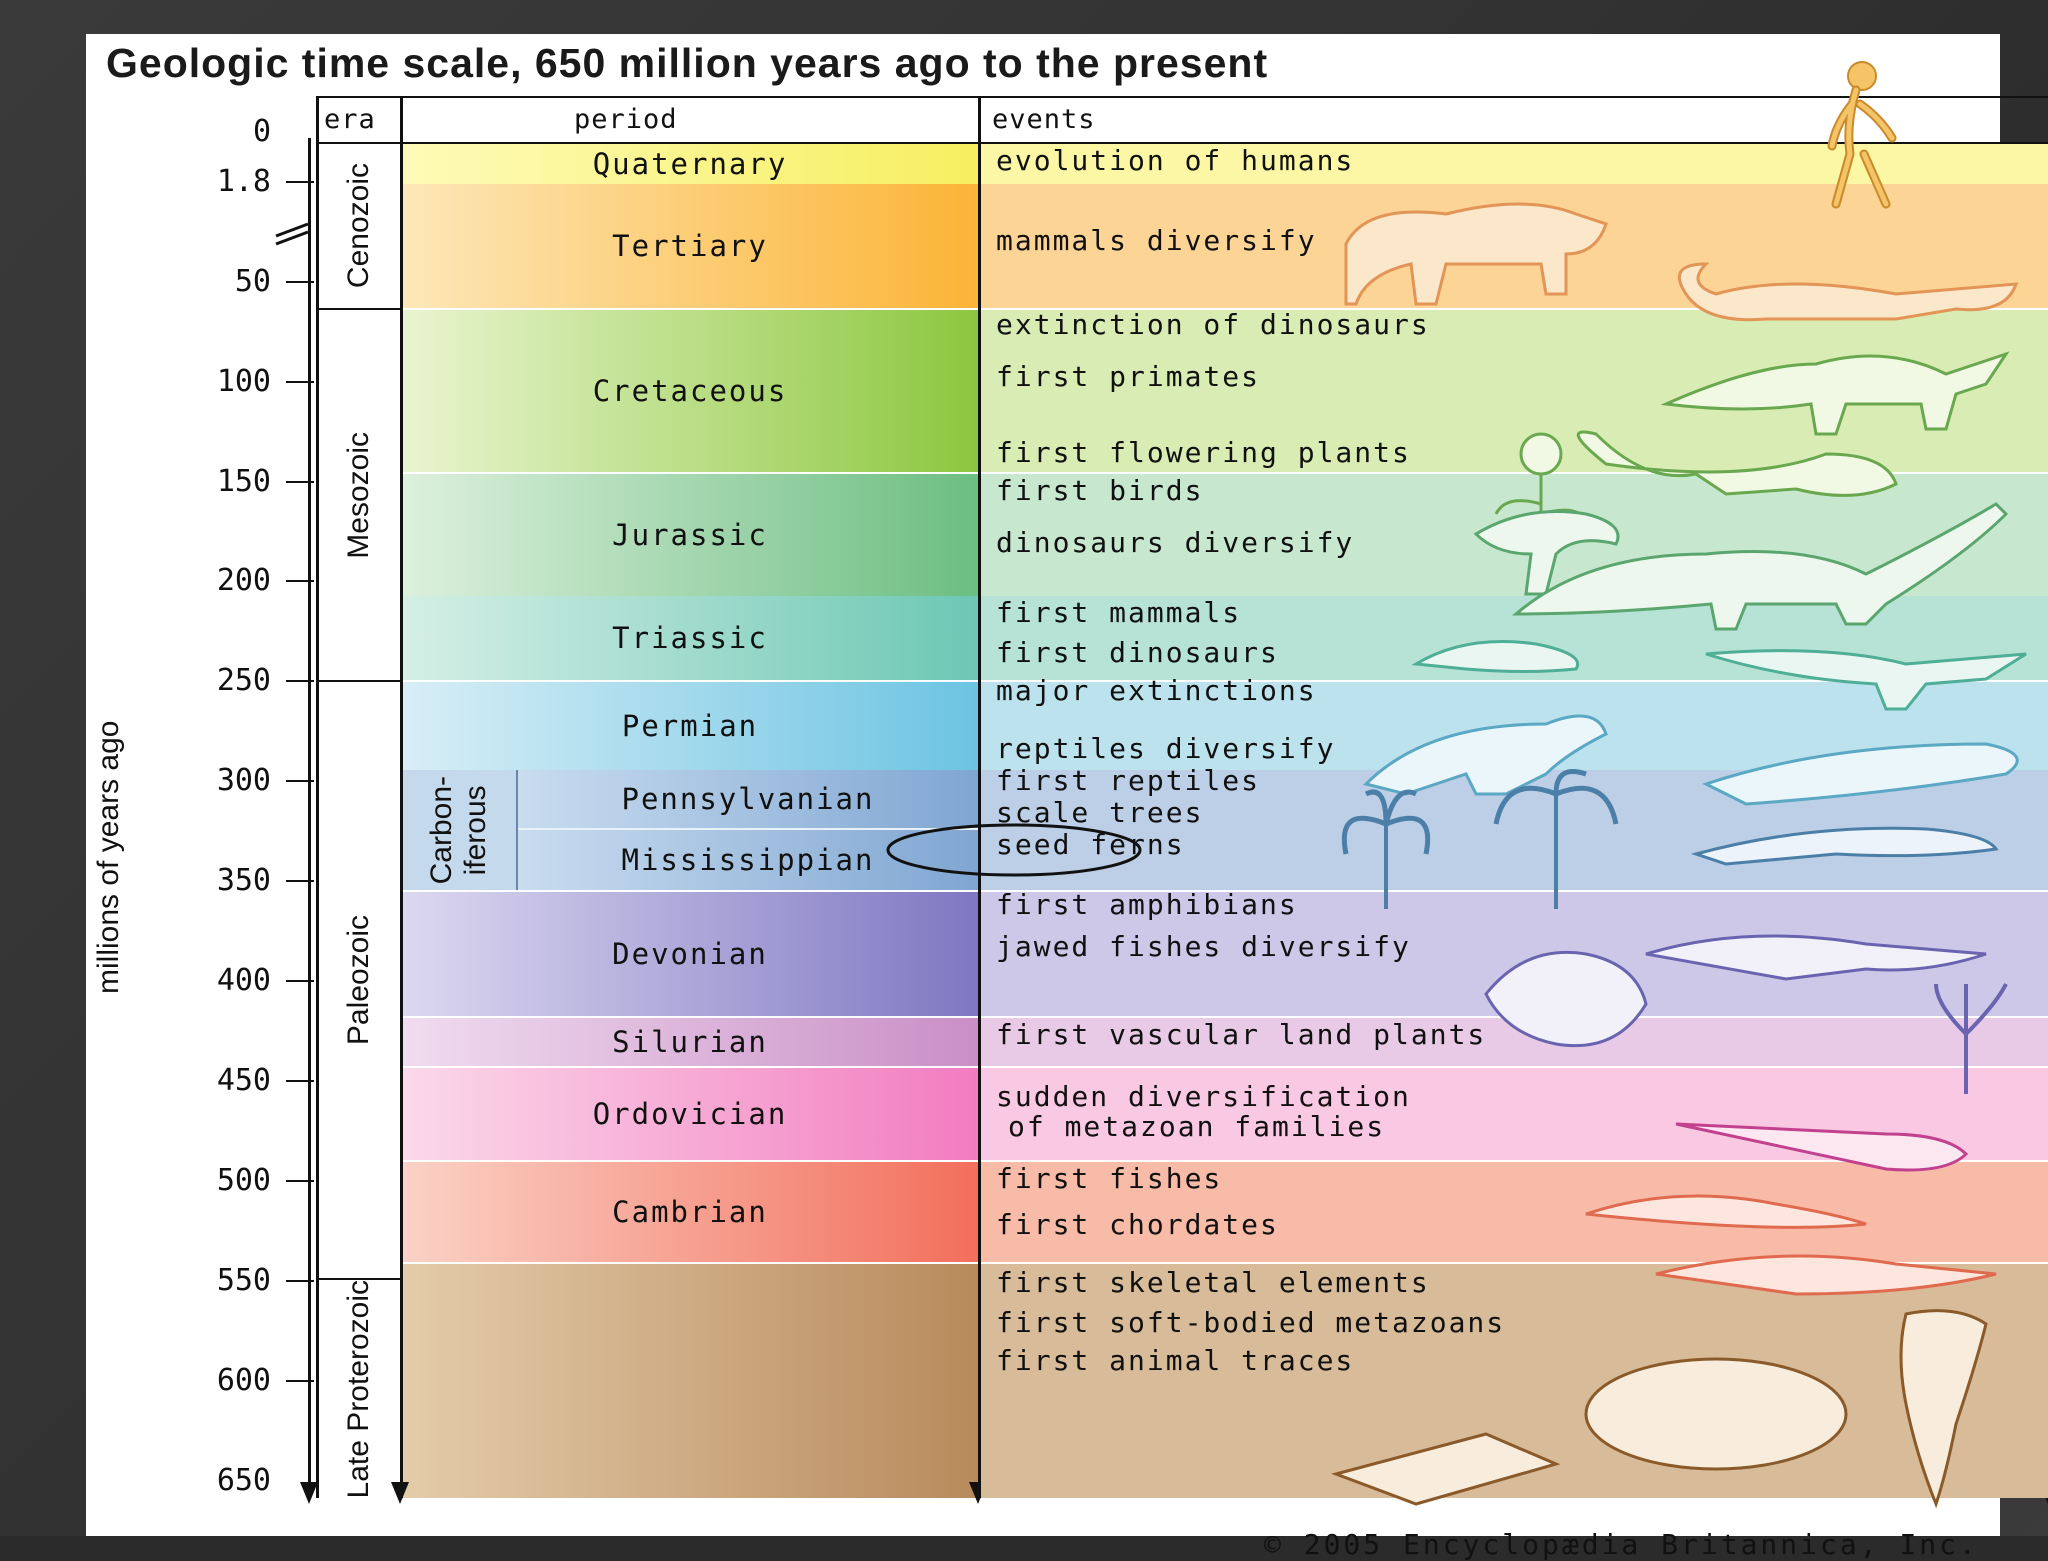 This screenshot has height=1561, width=2048. I want to click on period-pennsylvanian: Pennsylvanian, so click(748, 800).